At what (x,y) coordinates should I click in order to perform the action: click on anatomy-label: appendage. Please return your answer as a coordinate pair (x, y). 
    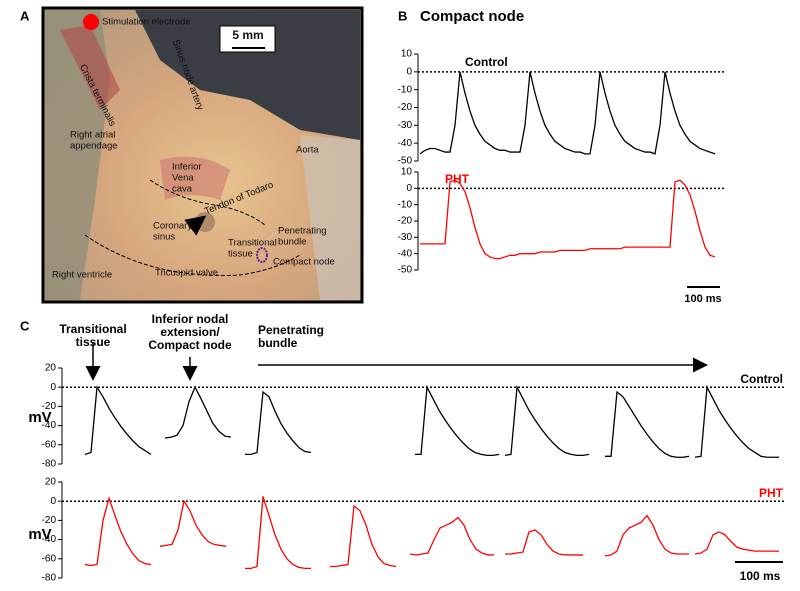
    Looking at the image, I should click on (94, 146).